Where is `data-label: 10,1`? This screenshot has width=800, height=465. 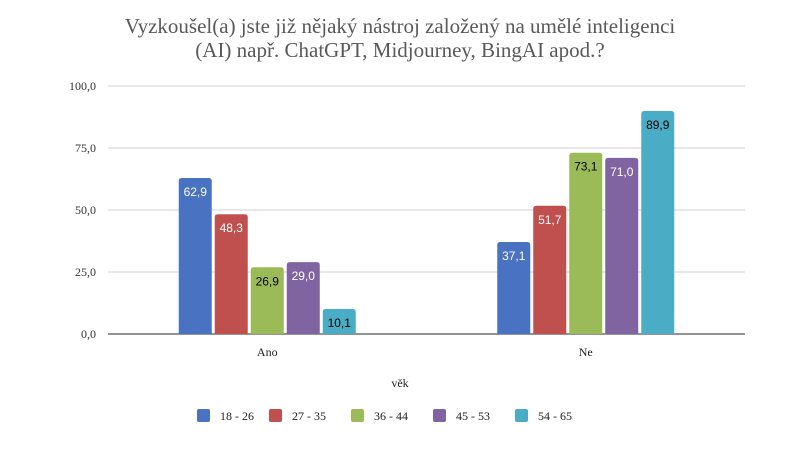 data-label: 10,1 is located at coordinates (340, 323).